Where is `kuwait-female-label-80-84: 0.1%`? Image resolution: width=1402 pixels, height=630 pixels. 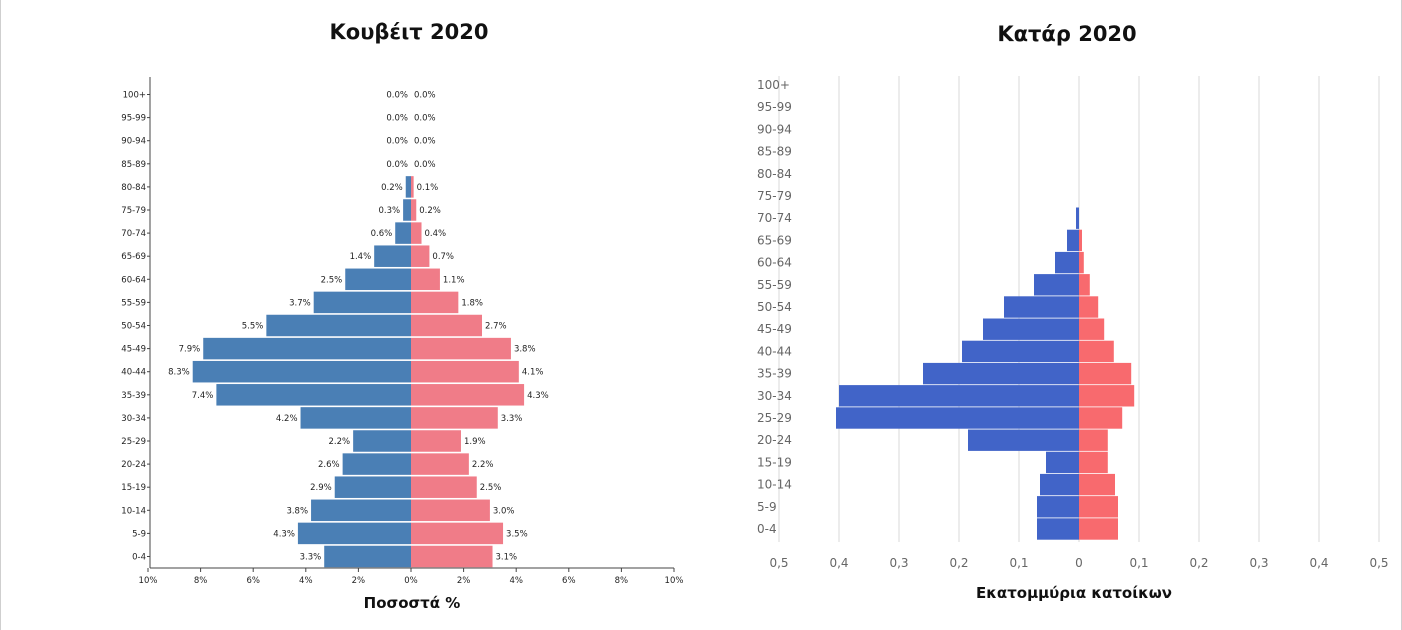
kuwait-female-label-80-84: 0.1% is located at coordinates (428, 188).